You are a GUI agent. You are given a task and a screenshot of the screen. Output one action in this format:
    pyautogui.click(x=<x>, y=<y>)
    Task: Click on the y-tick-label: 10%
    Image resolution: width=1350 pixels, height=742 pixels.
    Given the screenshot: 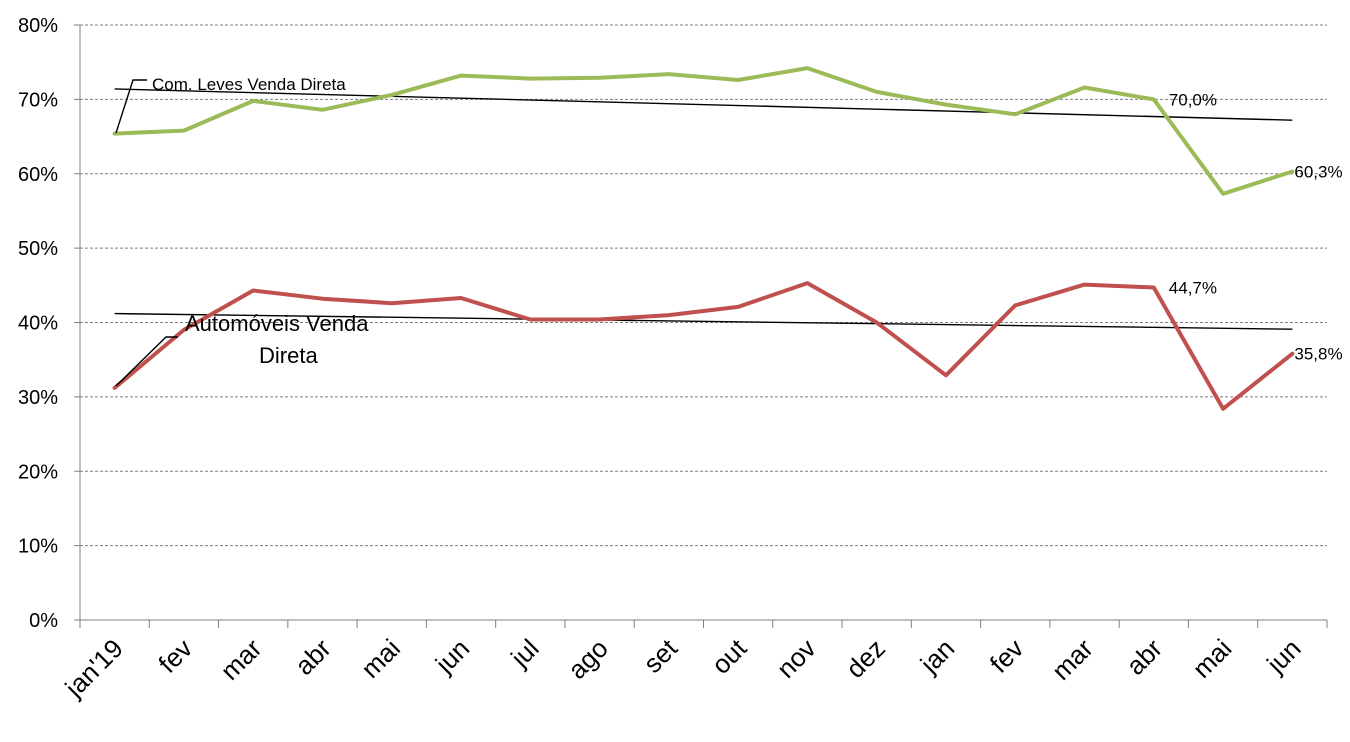 What is the action you would take?
    pyautogui.click(x=38, y=547)
    